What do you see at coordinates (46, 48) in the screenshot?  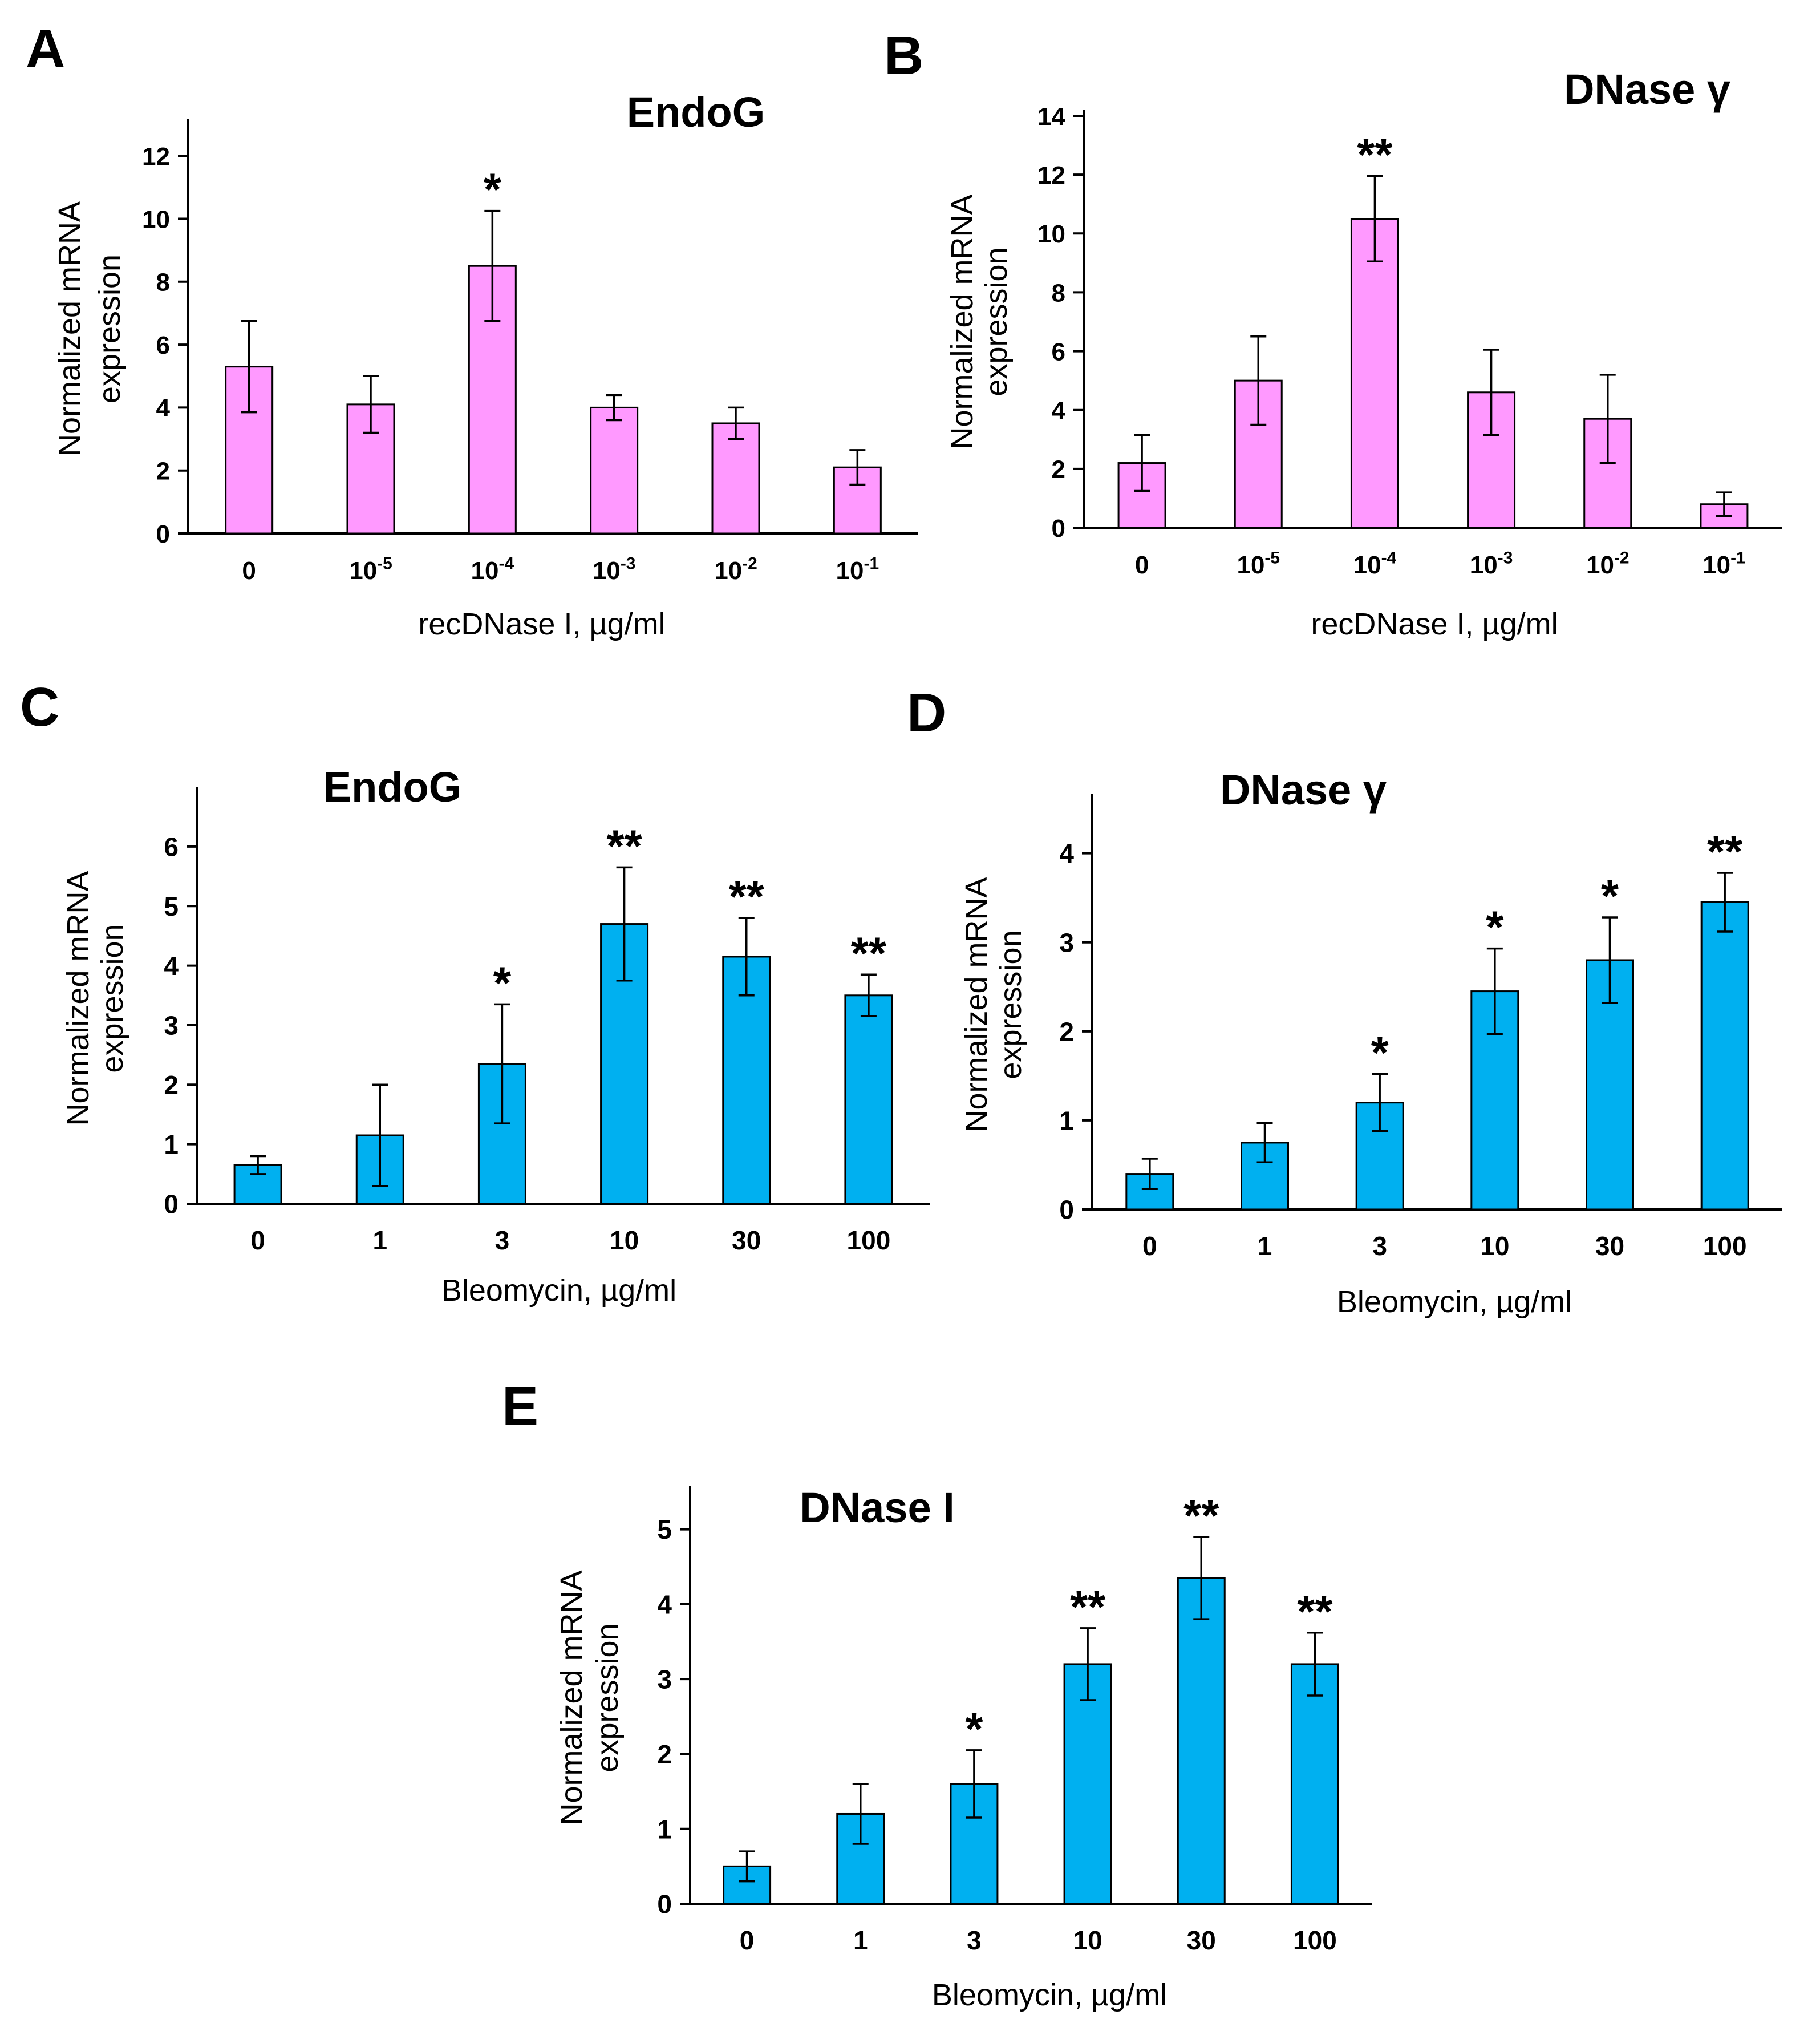 I see `panel-letter-a: A` at bounding box center [46, 48].